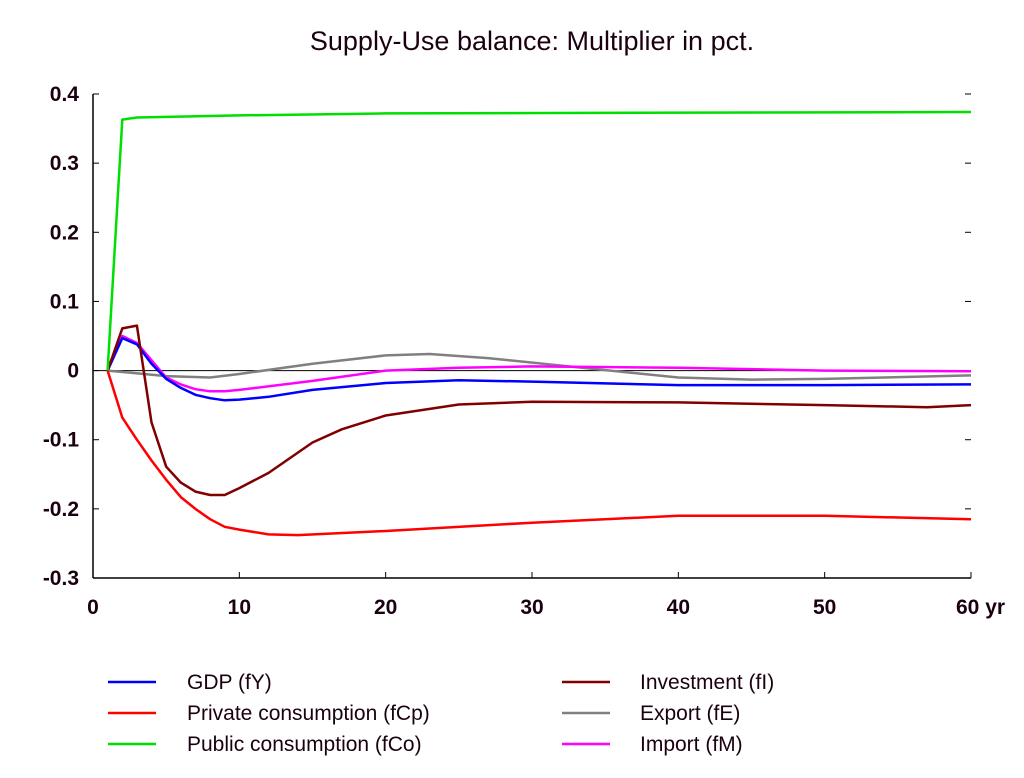 The image size is (1024, 778). I want to click on x-tick-label: 0, so click(93, 607).